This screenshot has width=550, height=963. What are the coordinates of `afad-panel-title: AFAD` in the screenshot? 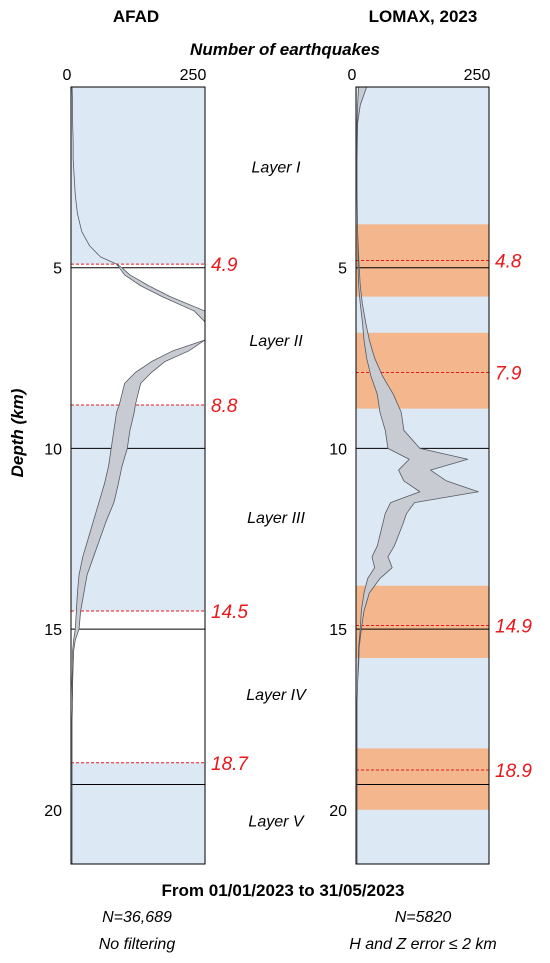 It's located at (136, 16).